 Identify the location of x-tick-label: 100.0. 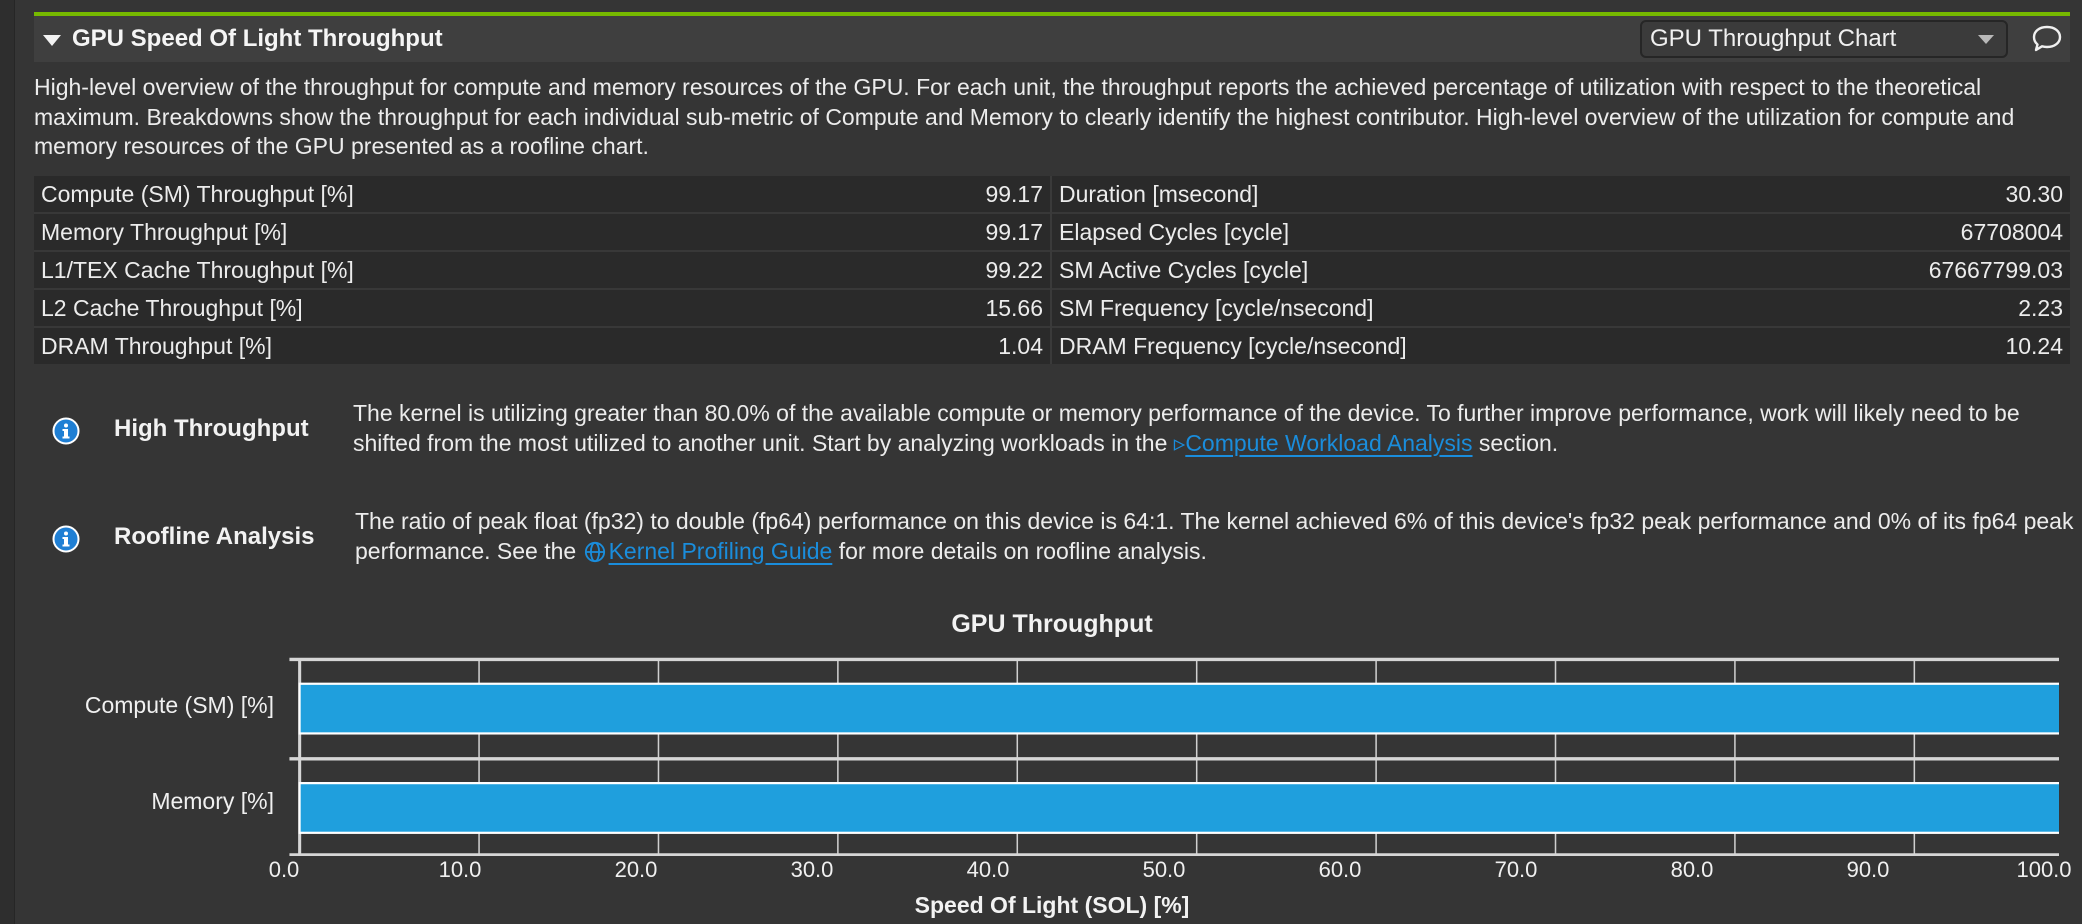
(2044, 869).